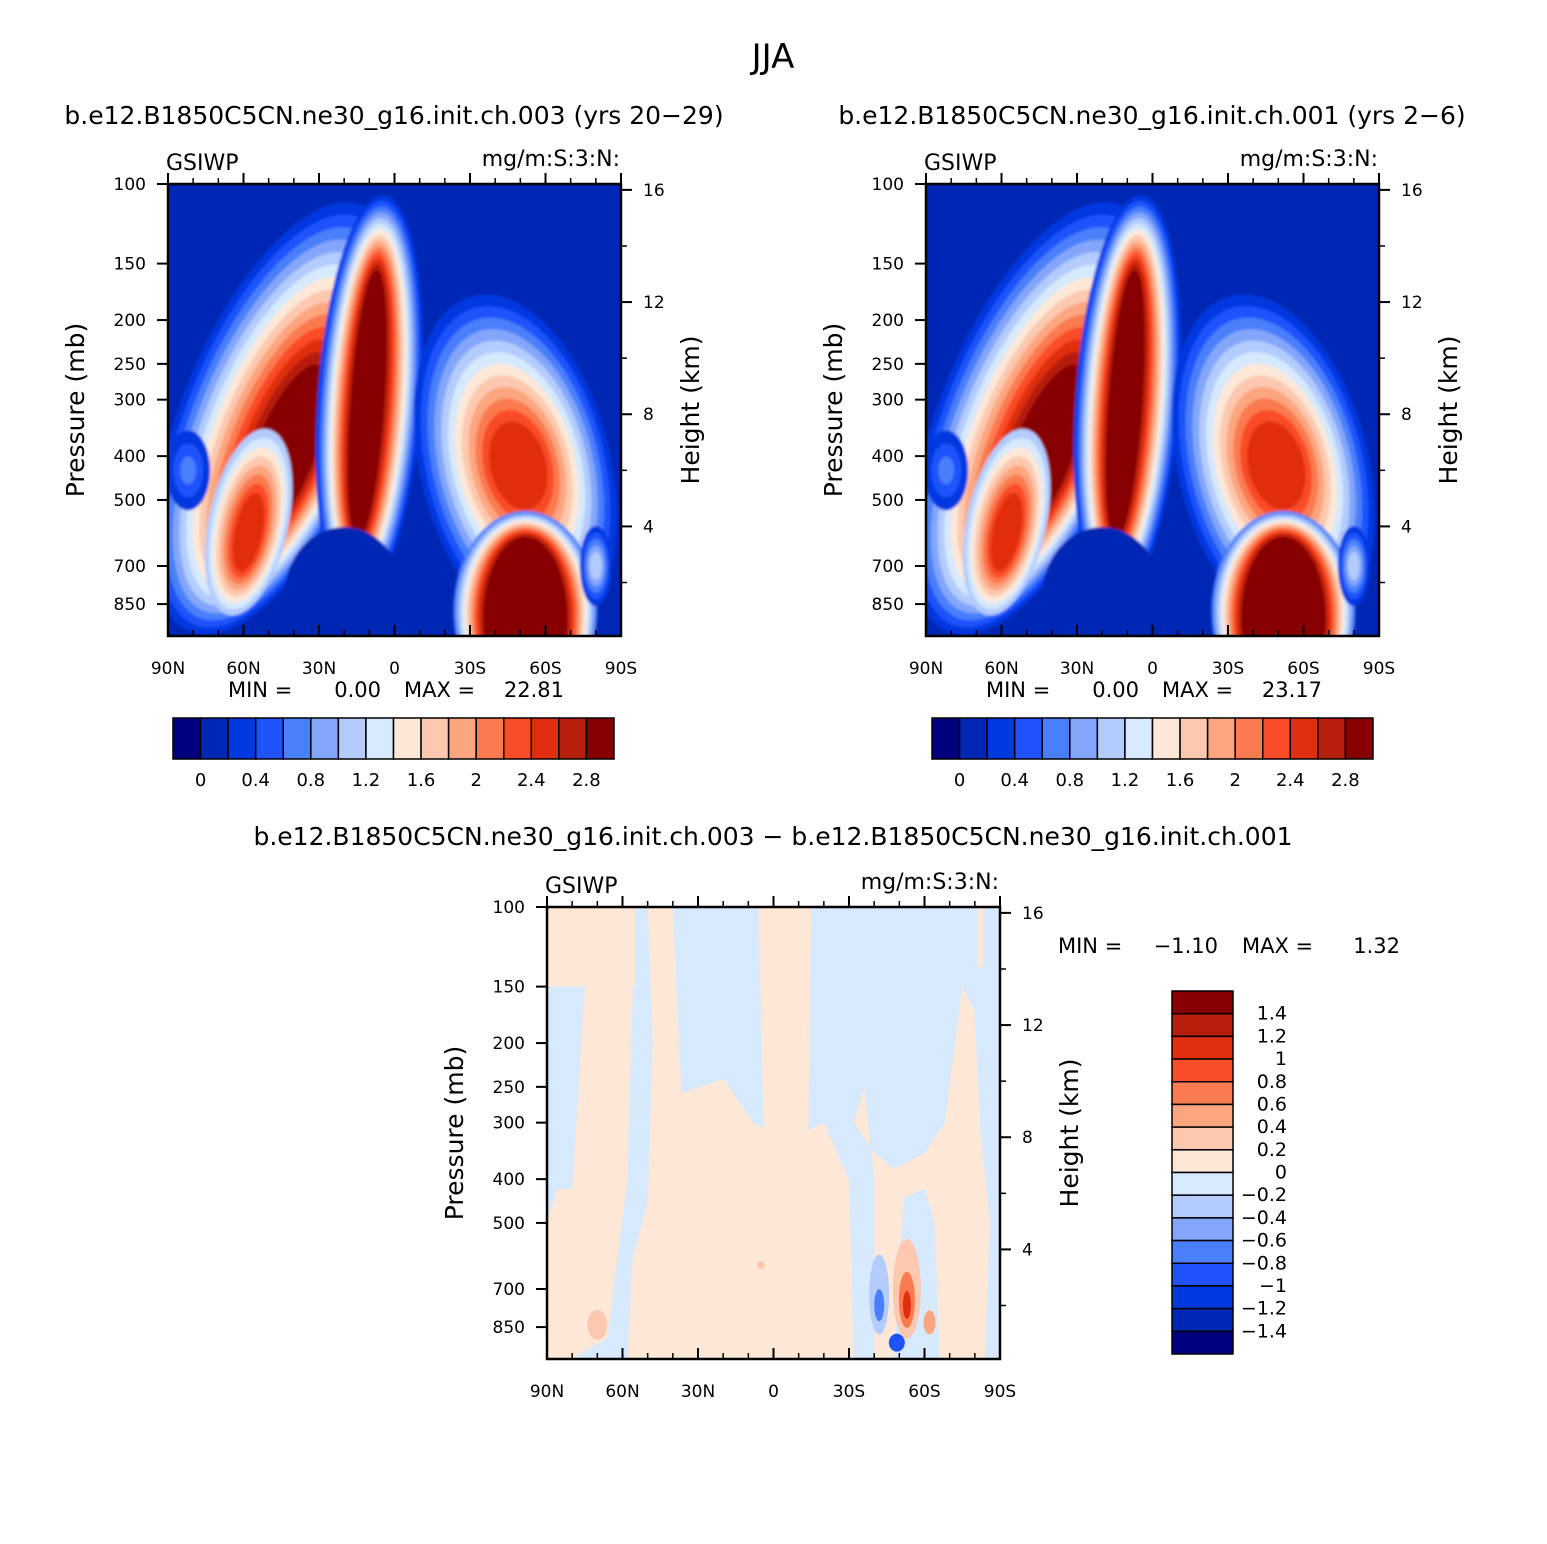  Describe the element at coordinates (1234, 780) in the screenshot. I see `colorbar-label: 2` at that location.